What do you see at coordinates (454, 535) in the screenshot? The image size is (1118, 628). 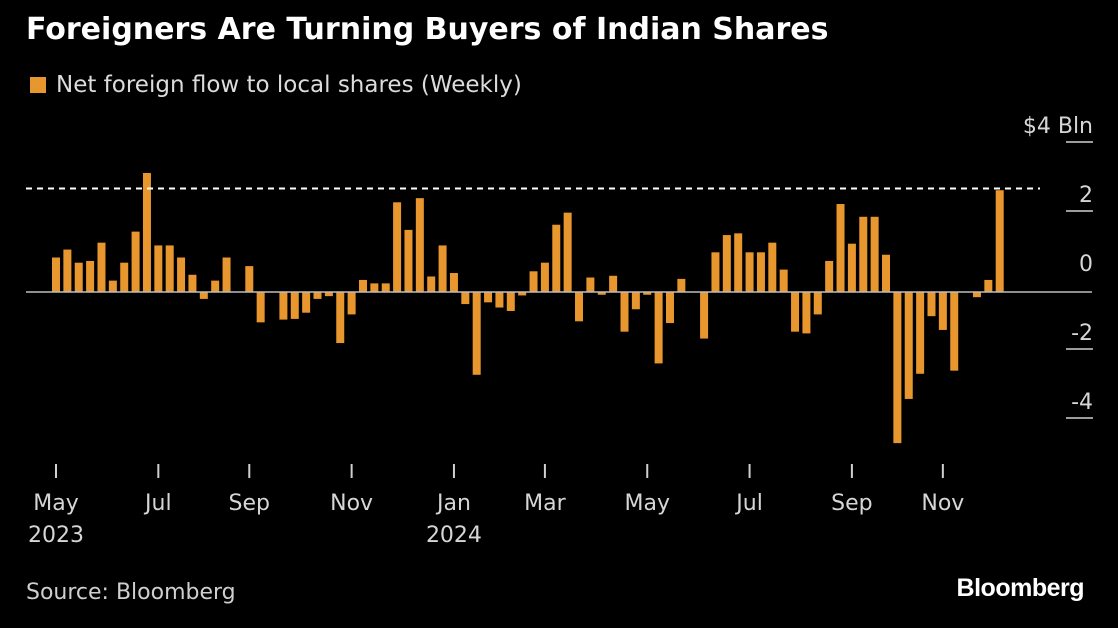 I see `x-tick-year-label: 2024` at bounding box center [454, 535].